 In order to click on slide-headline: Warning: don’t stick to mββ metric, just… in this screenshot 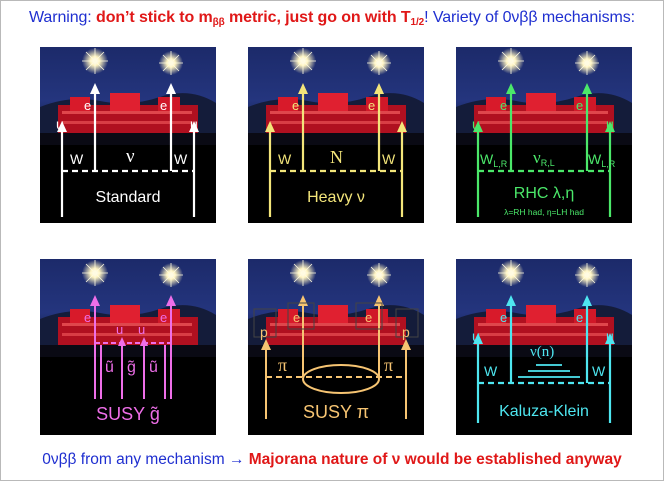, I will do `click(332, 18)`.